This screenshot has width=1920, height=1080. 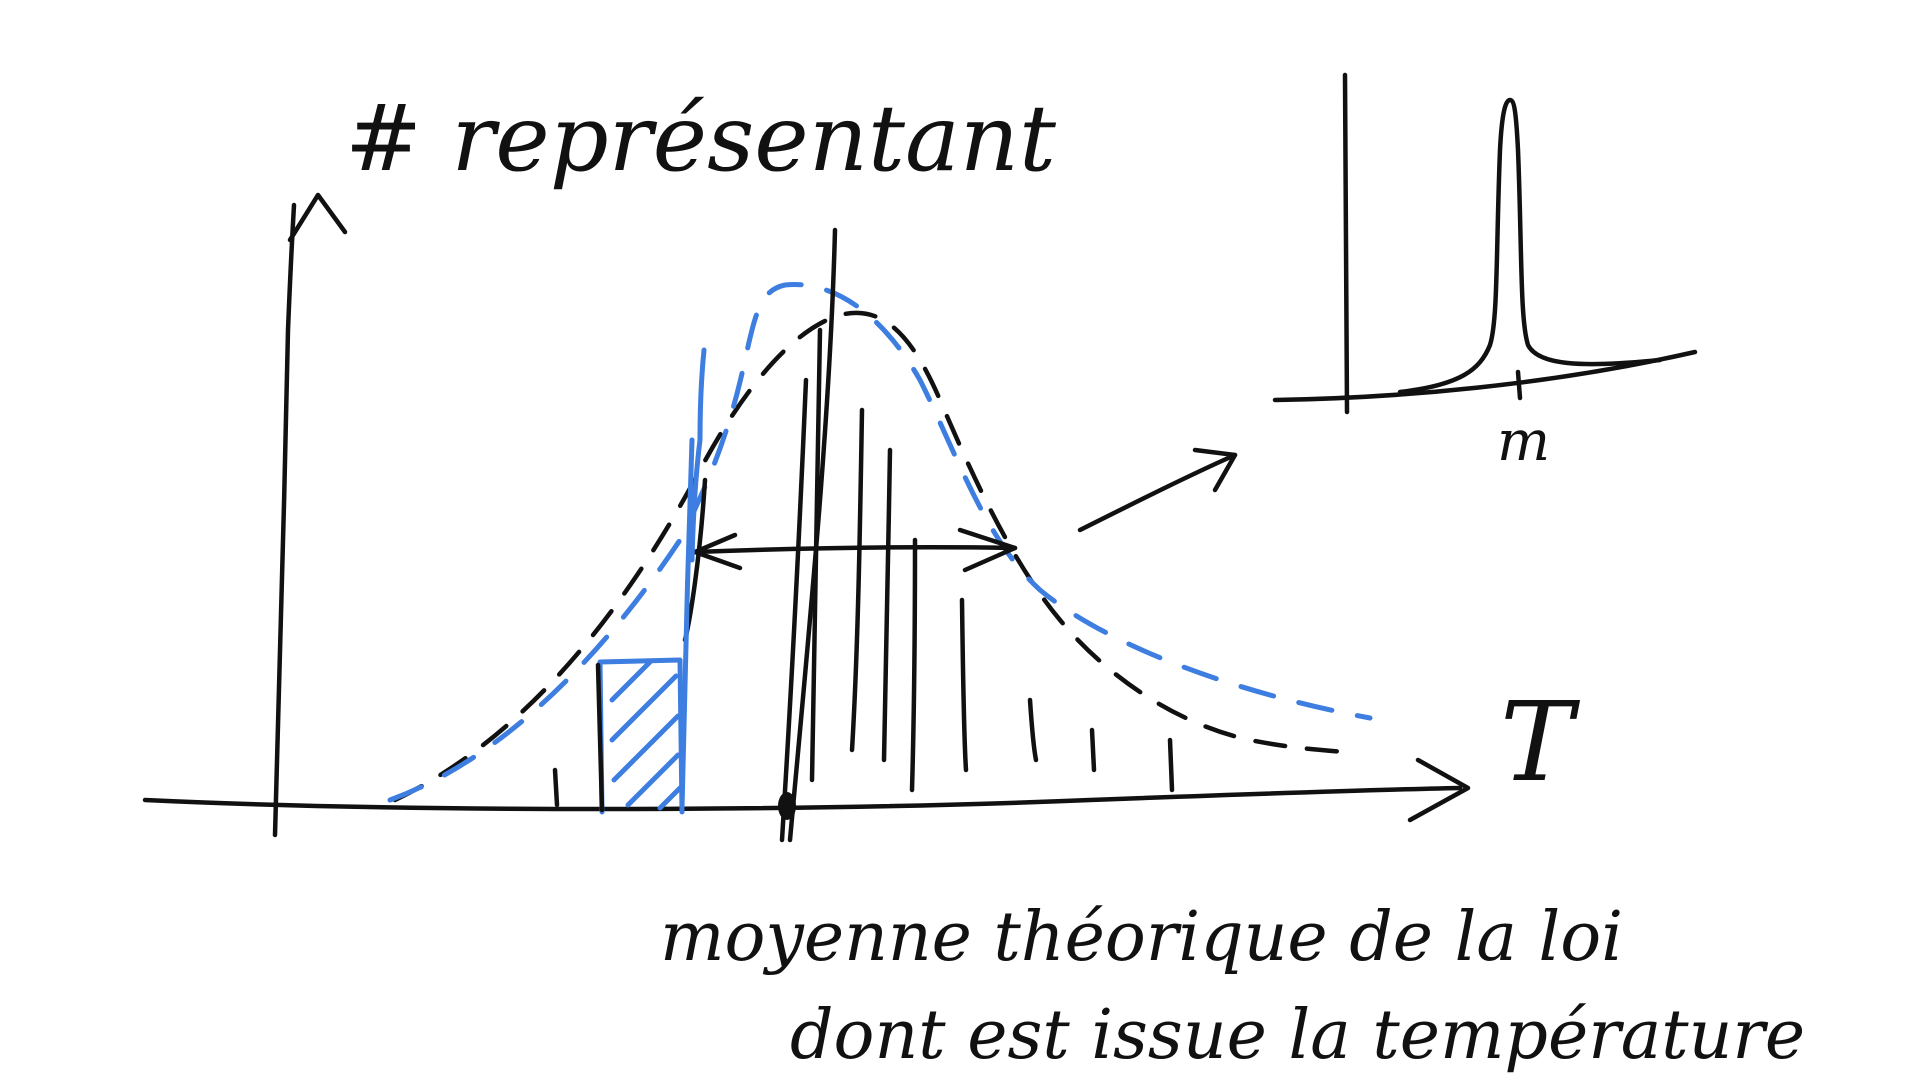 What do you see at coordinates (1540, 742) in the screenshot?
I see `x-axis-label: T` at bounding box center [1540, 742].